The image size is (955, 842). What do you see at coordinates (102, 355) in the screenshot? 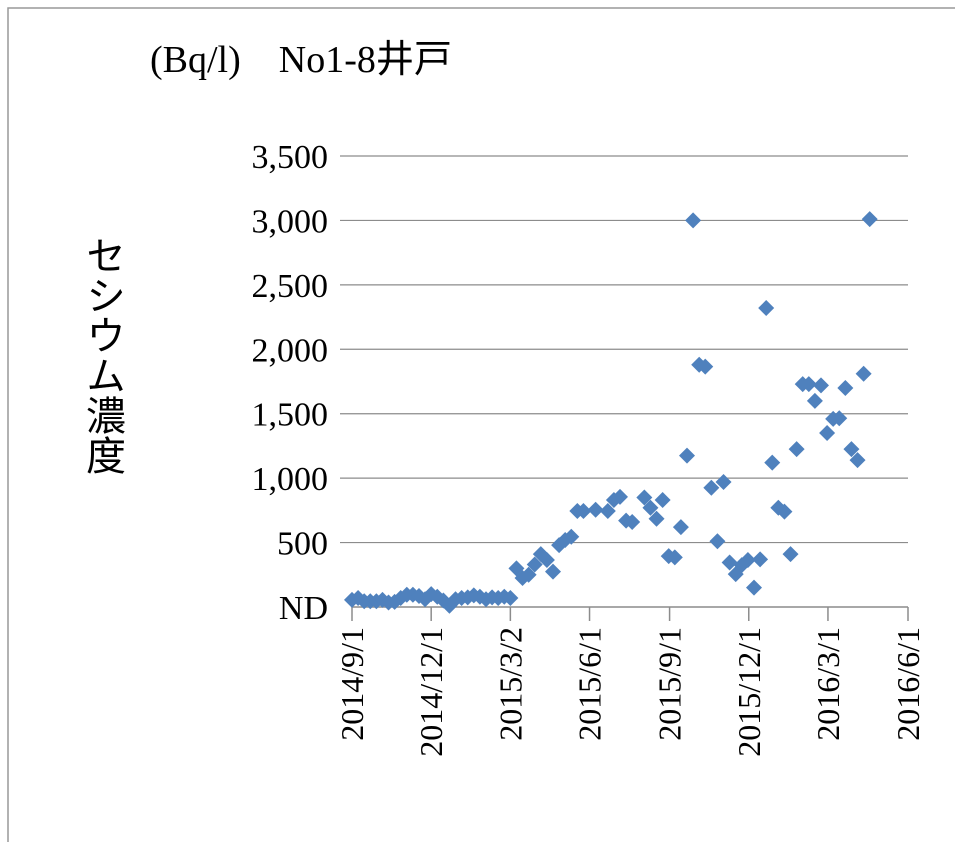
I see `y-axis-label: セシウム濃度` at bounding box center [102, 355].